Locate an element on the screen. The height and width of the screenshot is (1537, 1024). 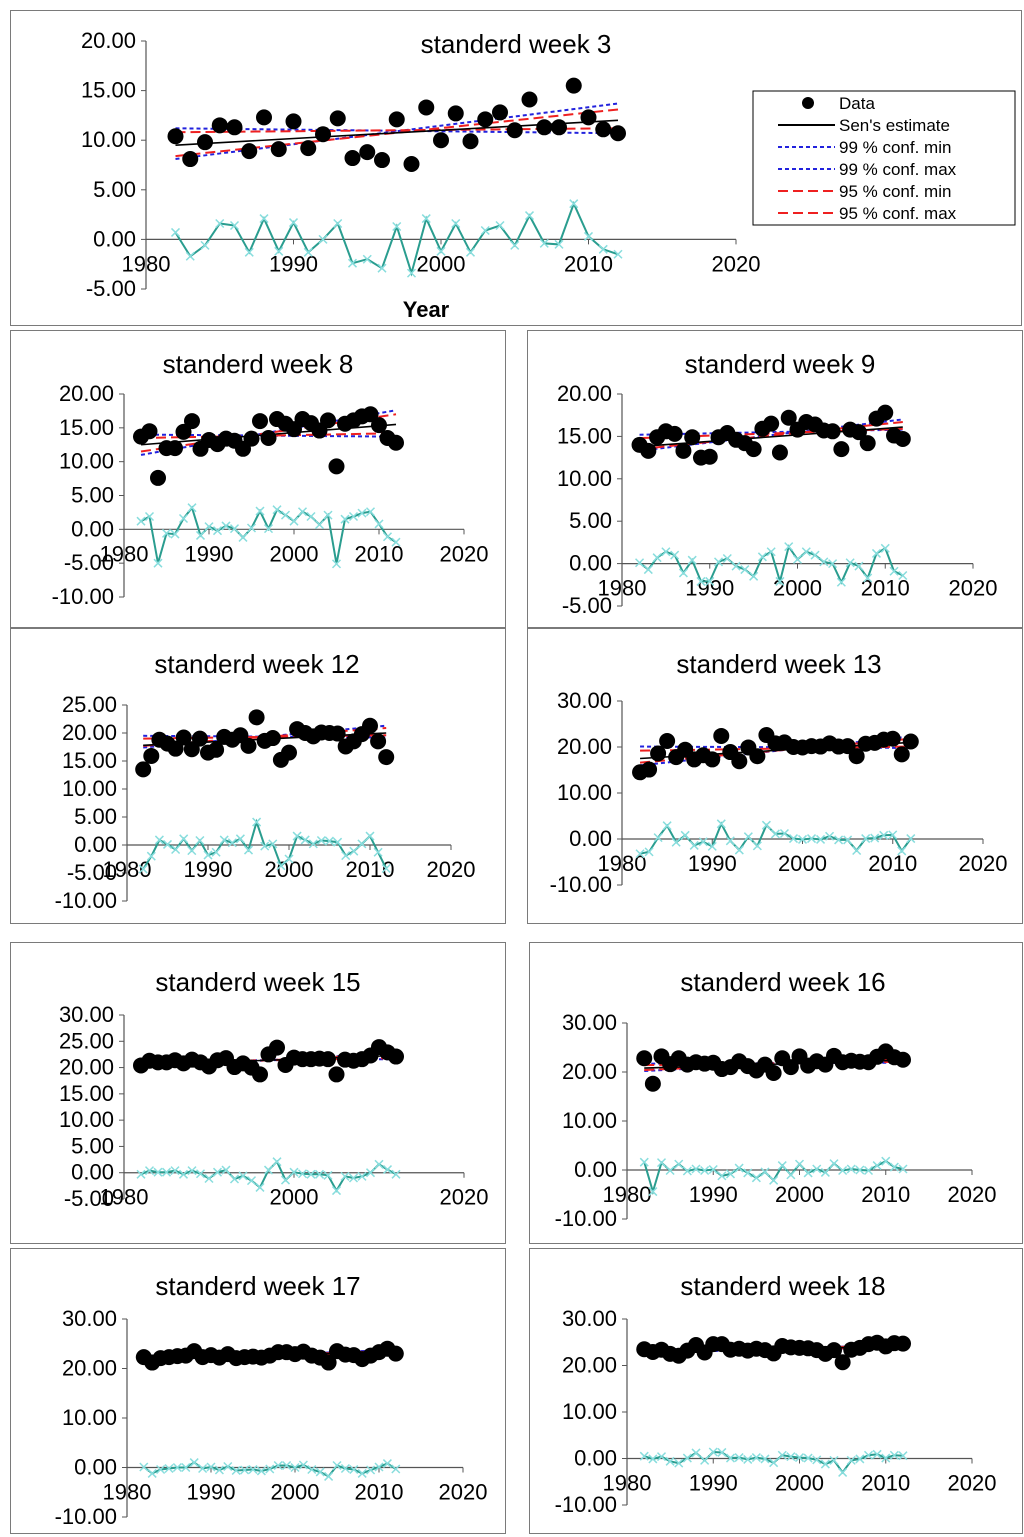
residual-line is located at coordinates (396, 239).